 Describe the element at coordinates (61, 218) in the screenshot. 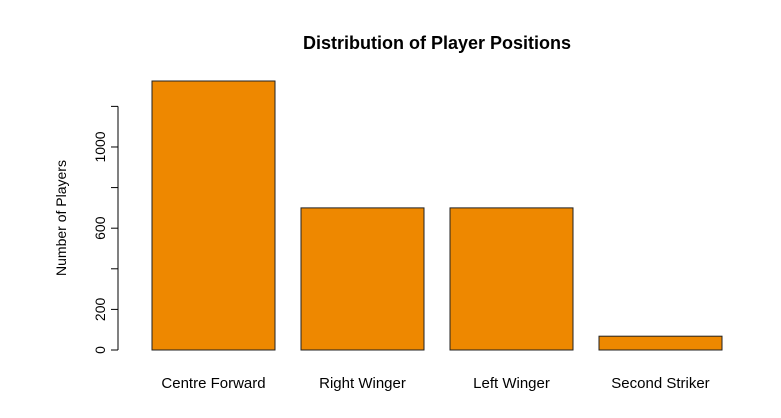

I see `y-axis-label: Number of Players` at that location.